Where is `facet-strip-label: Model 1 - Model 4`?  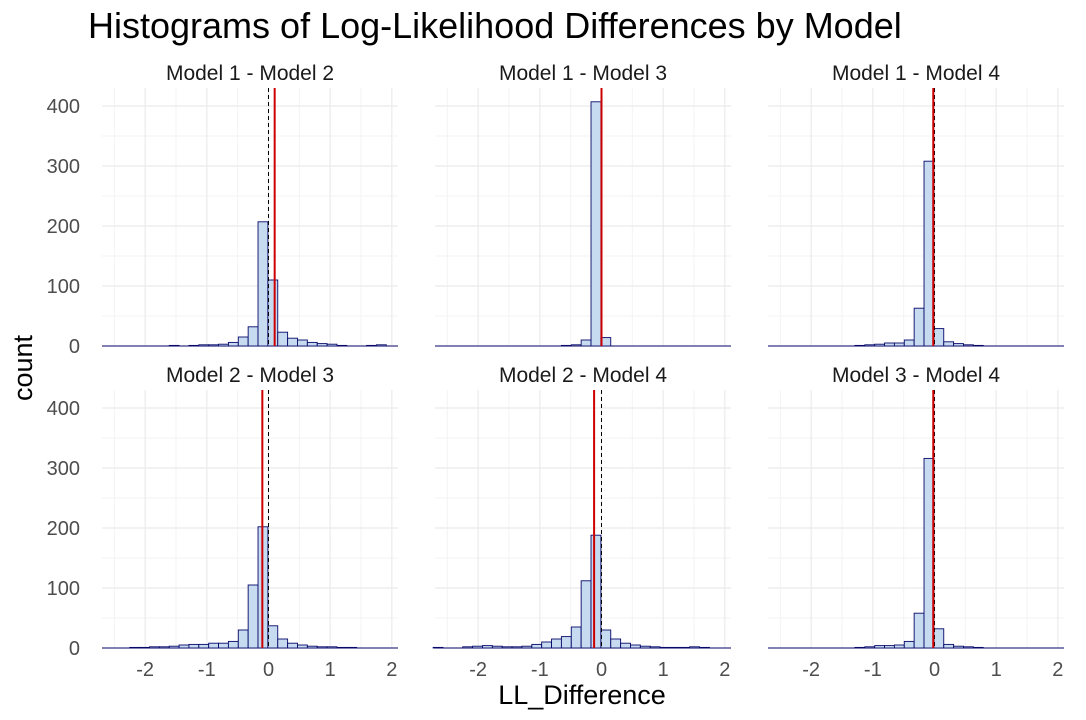 facet-strip-label: Model 1 - Model 4 is located at coordinates (916, 73).